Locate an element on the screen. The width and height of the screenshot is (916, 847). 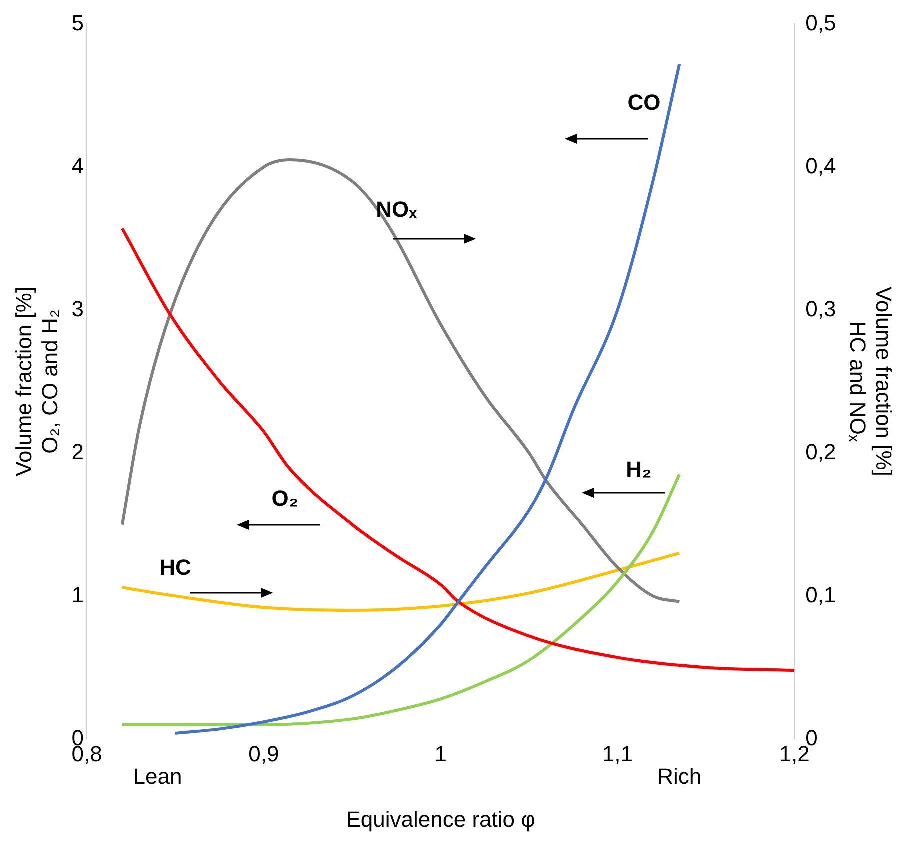
y2-tick-label: 0,1 is located at coordinates (821, 595).